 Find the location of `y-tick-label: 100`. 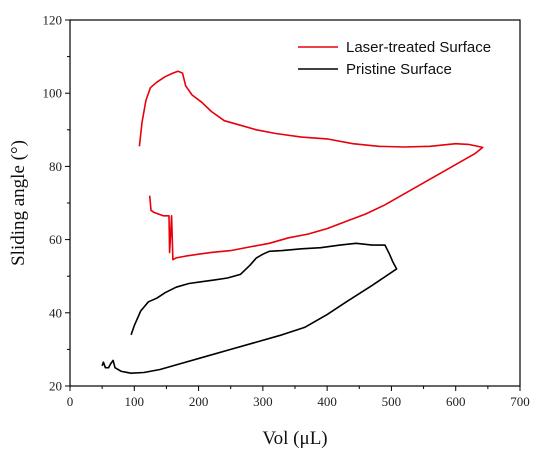

y-tick-label: 100 is located at coordinates (53, 93).